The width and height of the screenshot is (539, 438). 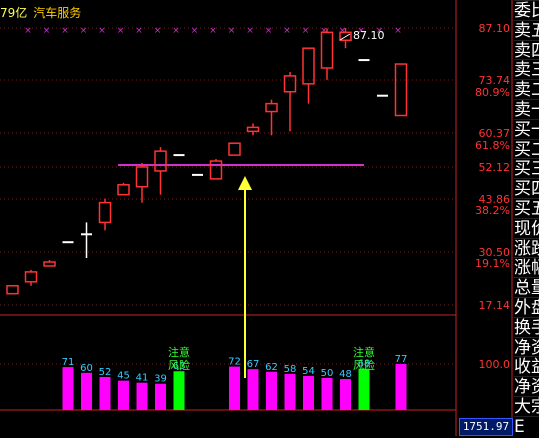 What do you see at coordinates (495, 133) in the screenshot?
I see `price-tick-label: 60.37` at bounding box center [495, 133].